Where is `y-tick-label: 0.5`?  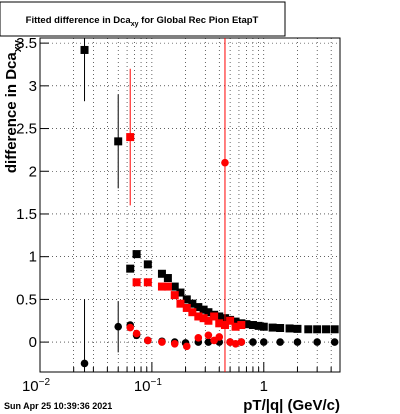 y-tick-label: 0.5 is located at coordinates (26, 299).